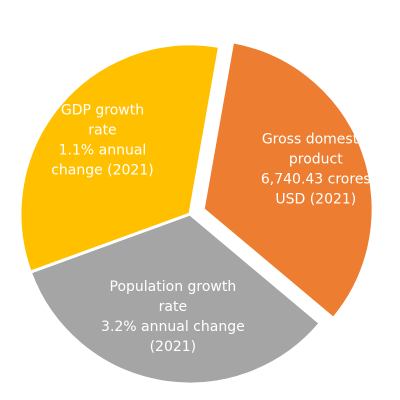  I want to click on pie-slice-label-line: 3.2% annual change, so click(173, 327).